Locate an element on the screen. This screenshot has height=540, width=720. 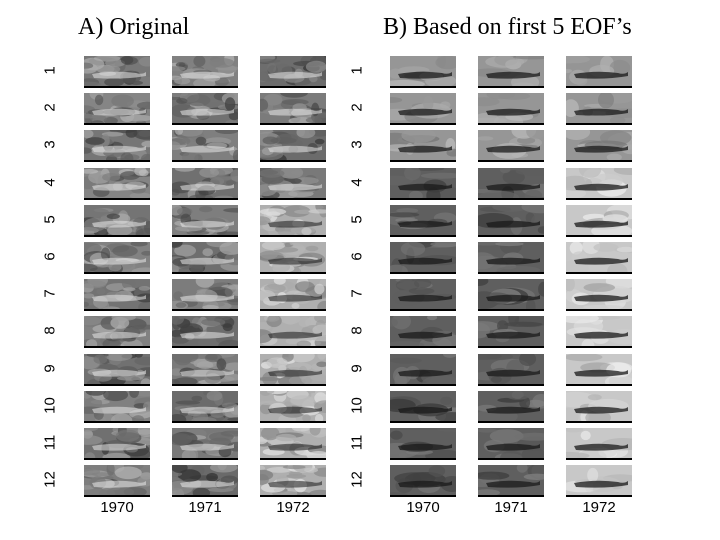
row-label: 11 is located at coordinates (357, 442).